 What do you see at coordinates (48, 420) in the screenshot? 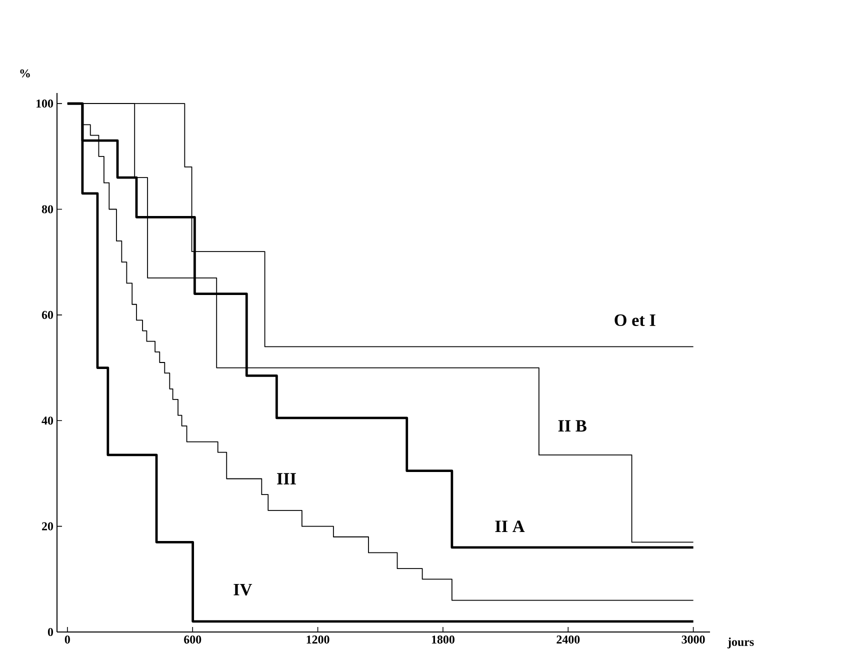
I see `y-tick-label: 40` at bounding box center [48, 420].